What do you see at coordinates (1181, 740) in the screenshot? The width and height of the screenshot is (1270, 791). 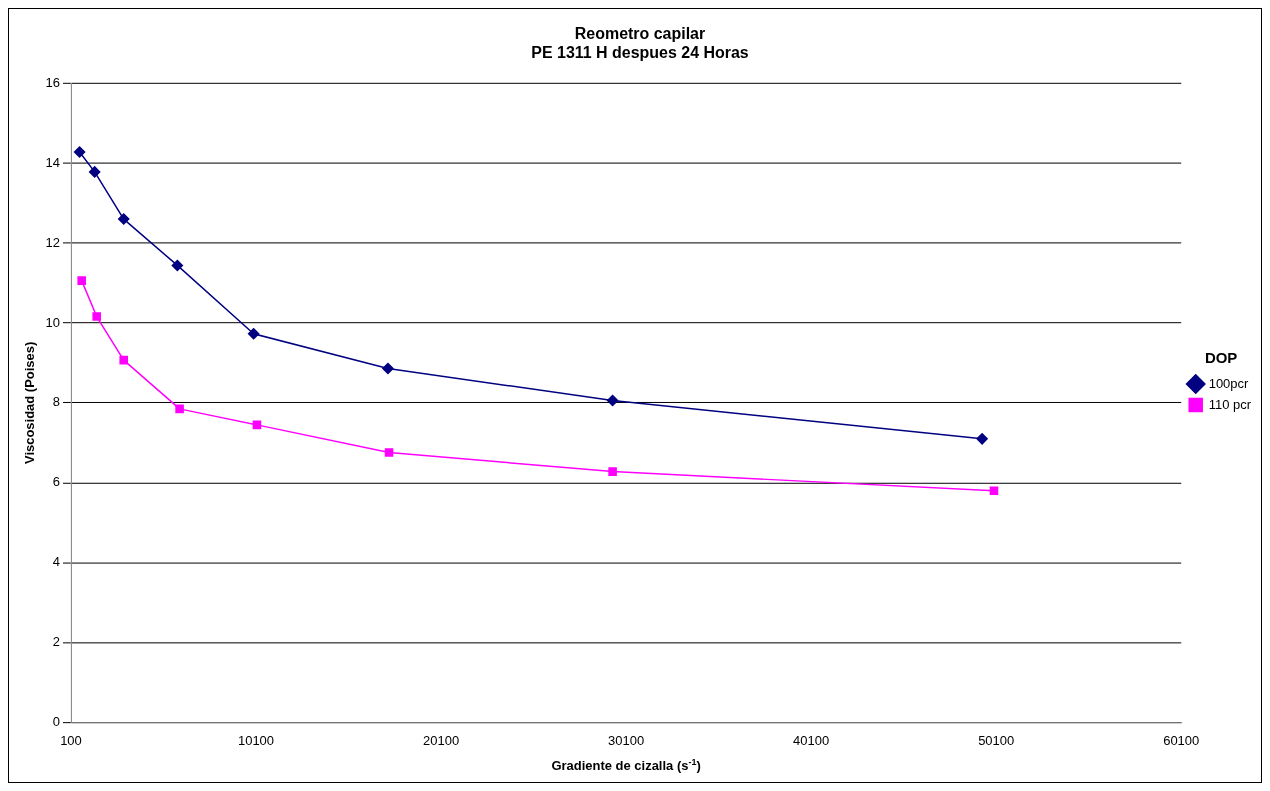 I see `x-tick-label: 60100` at bounding box center [1181, 740].